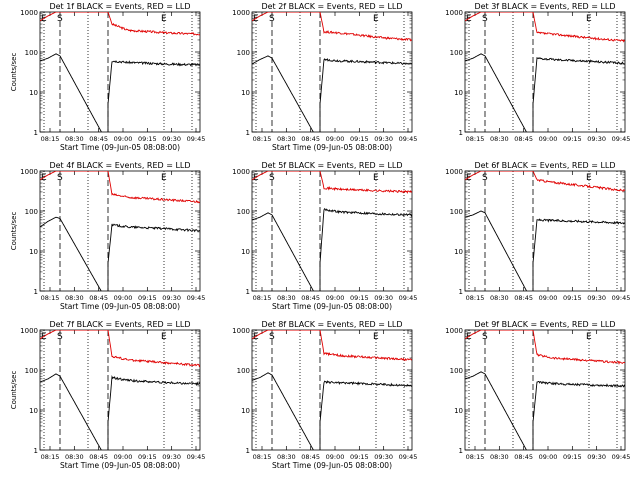 Image resolution: width=640 pixels, height=480 pixels. Describe the element at coordinates (119, 324) in the screenshot. I see `chart-title: Det 7f BLACK = Events, RED = LLD` at that location.